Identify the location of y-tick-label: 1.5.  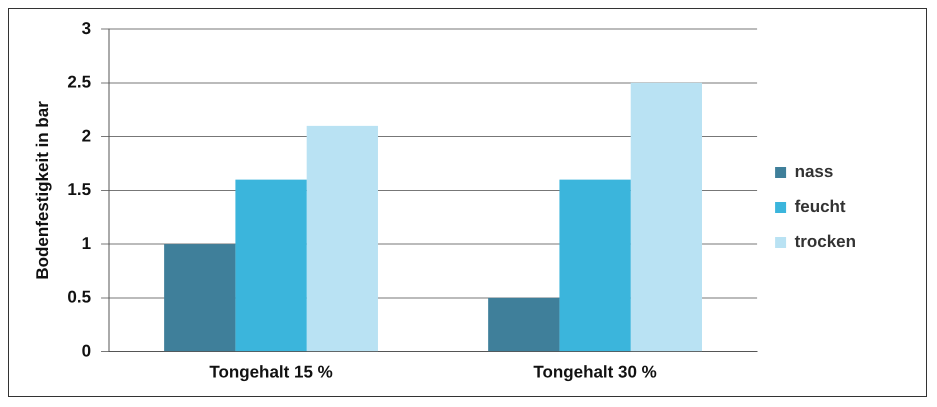
(79, 190).